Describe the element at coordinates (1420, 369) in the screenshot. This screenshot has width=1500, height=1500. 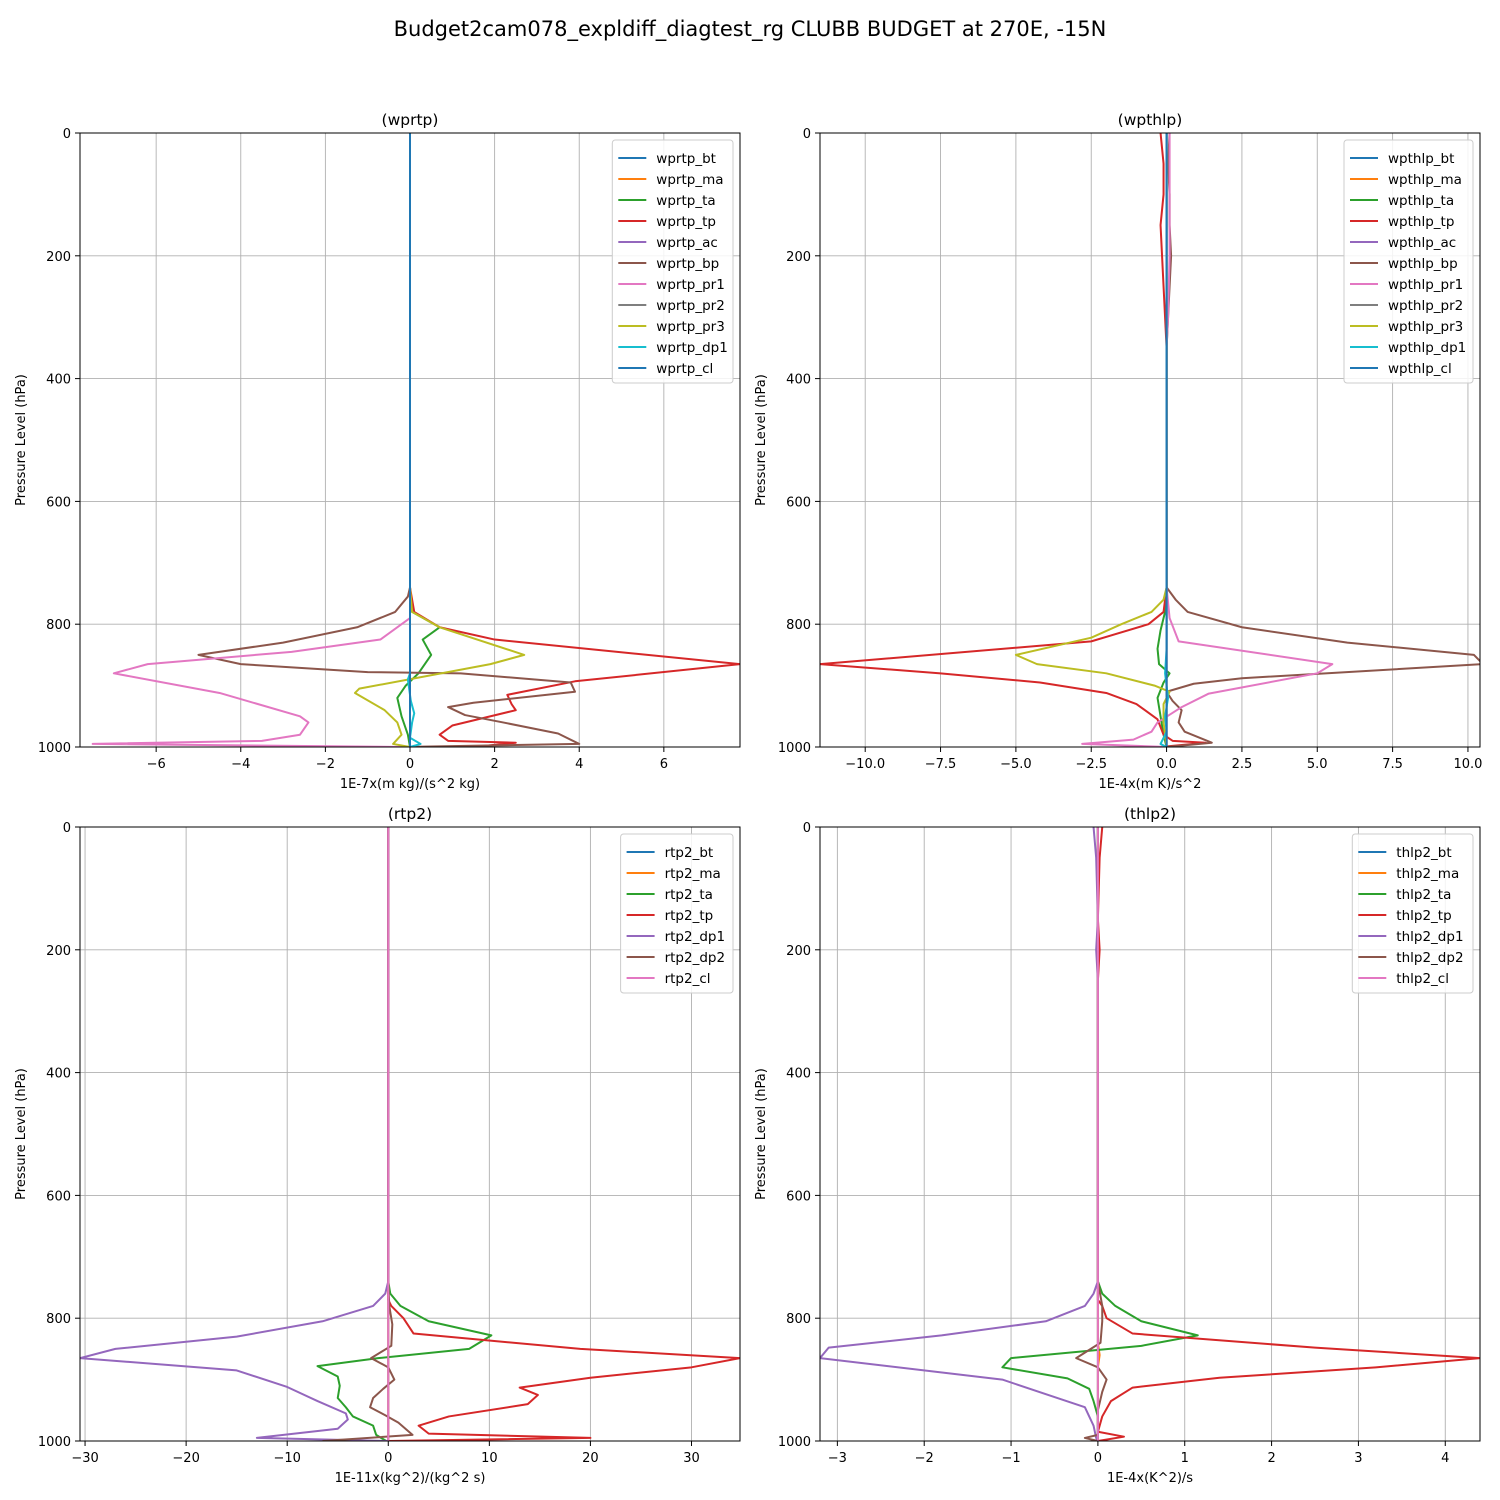
I see `legend-label: wpthlp_cl` at that location.